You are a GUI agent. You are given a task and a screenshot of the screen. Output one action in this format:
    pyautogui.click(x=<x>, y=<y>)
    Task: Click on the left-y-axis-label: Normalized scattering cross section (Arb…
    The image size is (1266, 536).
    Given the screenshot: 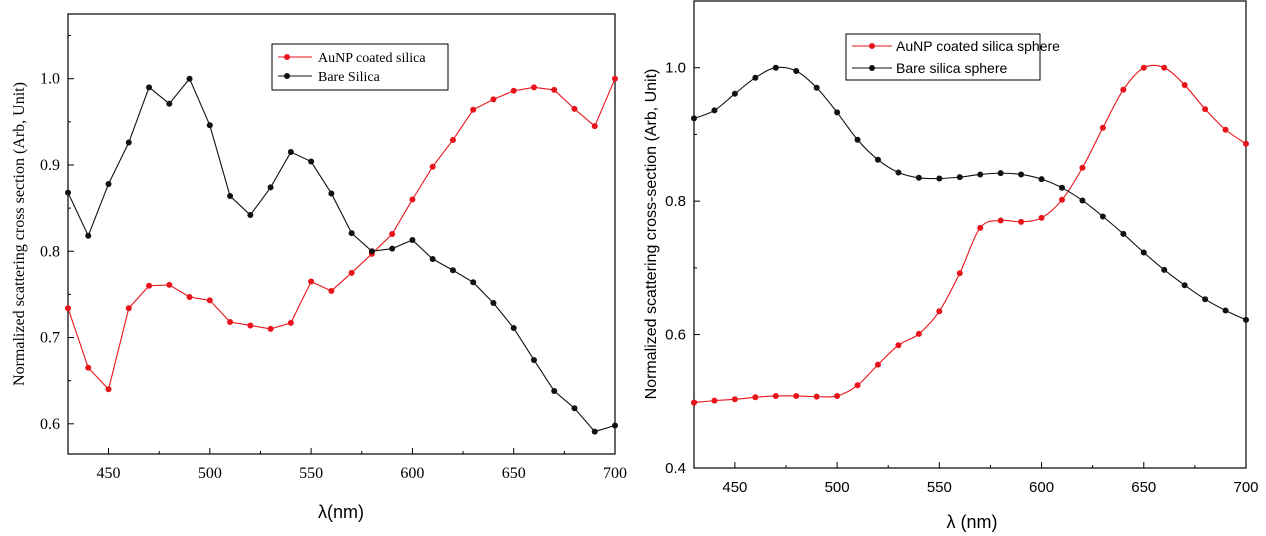 What is the action you would take?
    pyautogui.click(x=19, y=234)
    